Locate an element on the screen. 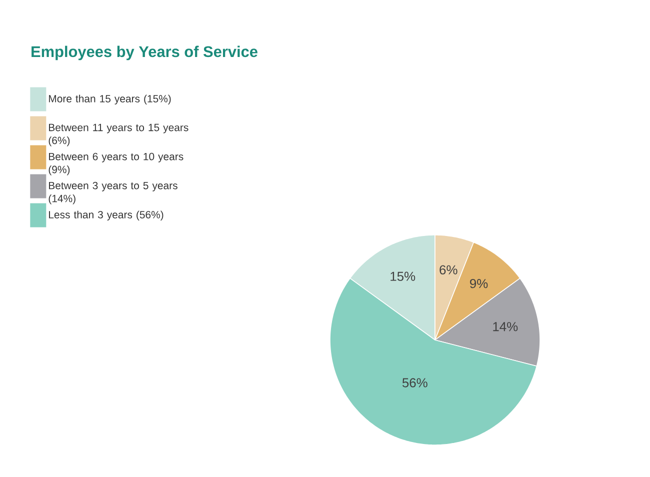 This screenshot has width=650, height=477. legend-label: Between 6 years to 10 years (9%) is located at coordinates (116, 164).